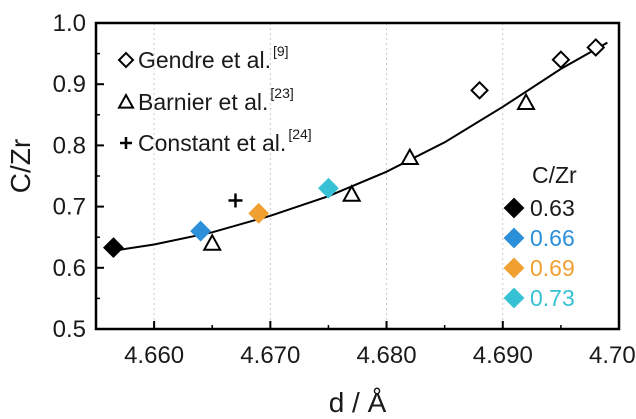 Image resolution: width=636 pixels, height=419 pixels. What do you see at coordinates (20, 166) in the screenshot?
I see `y-axis-title: C/Zr` at bounding box center [20, 166].